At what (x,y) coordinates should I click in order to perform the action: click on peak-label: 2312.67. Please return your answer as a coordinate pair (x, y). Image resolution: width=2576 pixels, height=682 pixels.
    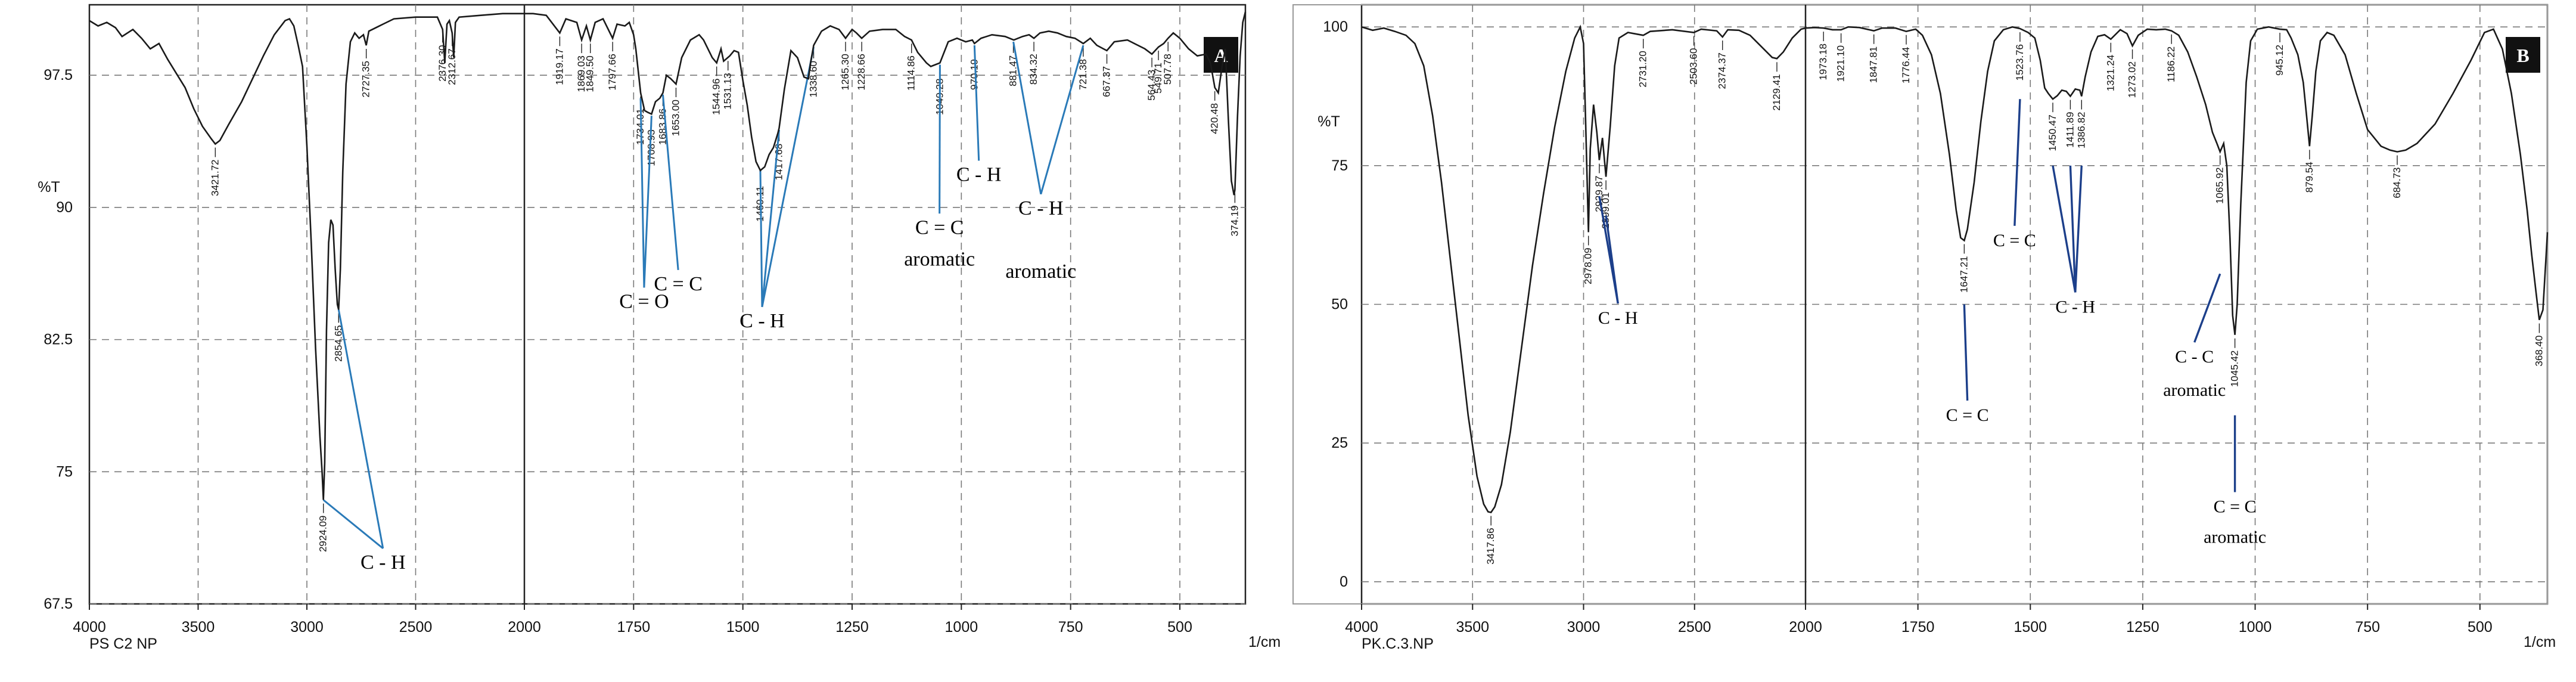
    Looking at the image, I should click on (452, 66).